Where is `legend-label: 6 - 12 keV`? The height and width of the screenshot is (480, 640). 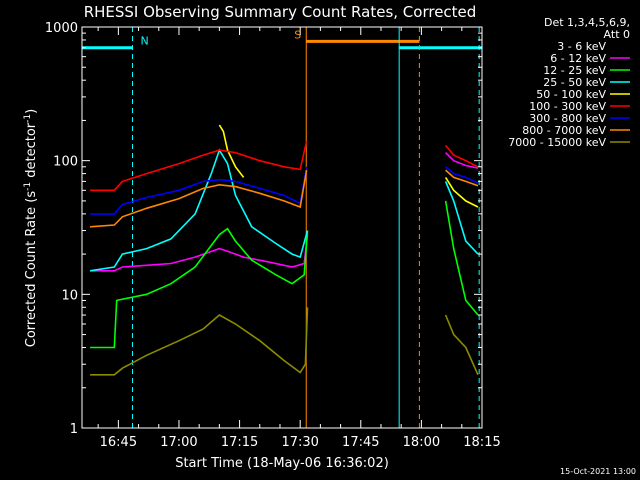 legend-label: 6 - 12 keV is located at coordinates (578, 58).